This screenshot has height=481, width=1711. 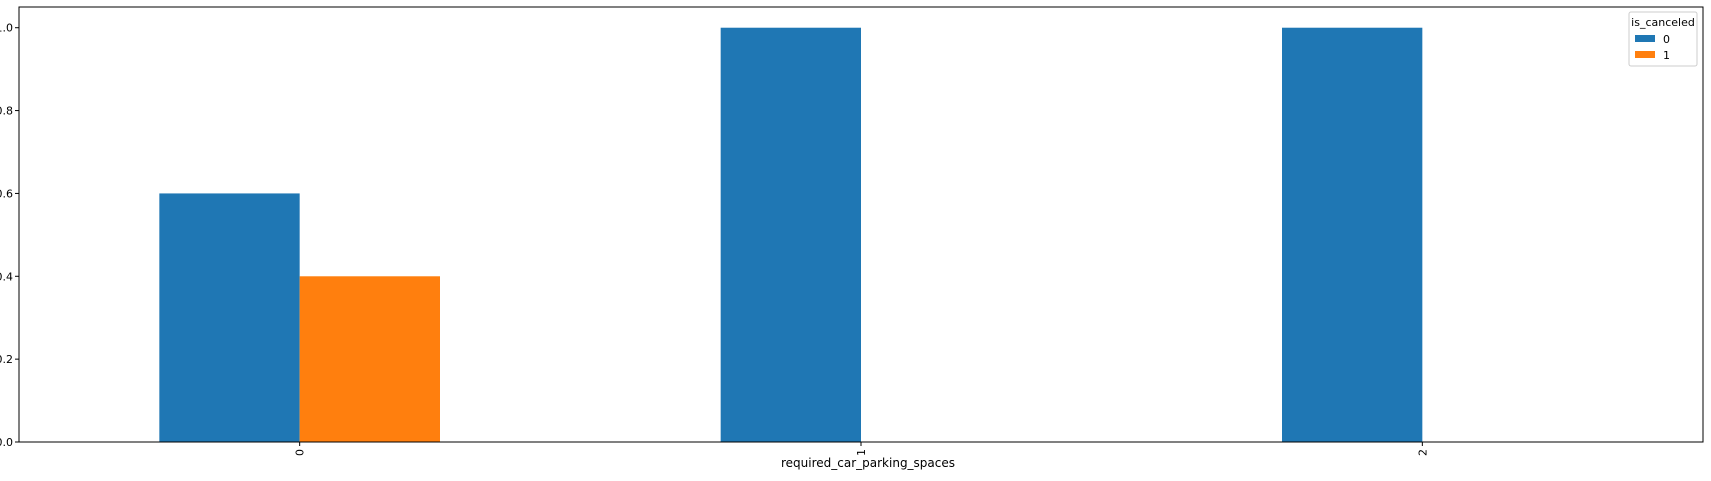 I want to click on legend-title: is_canceled, so click(x=1663, y=22).